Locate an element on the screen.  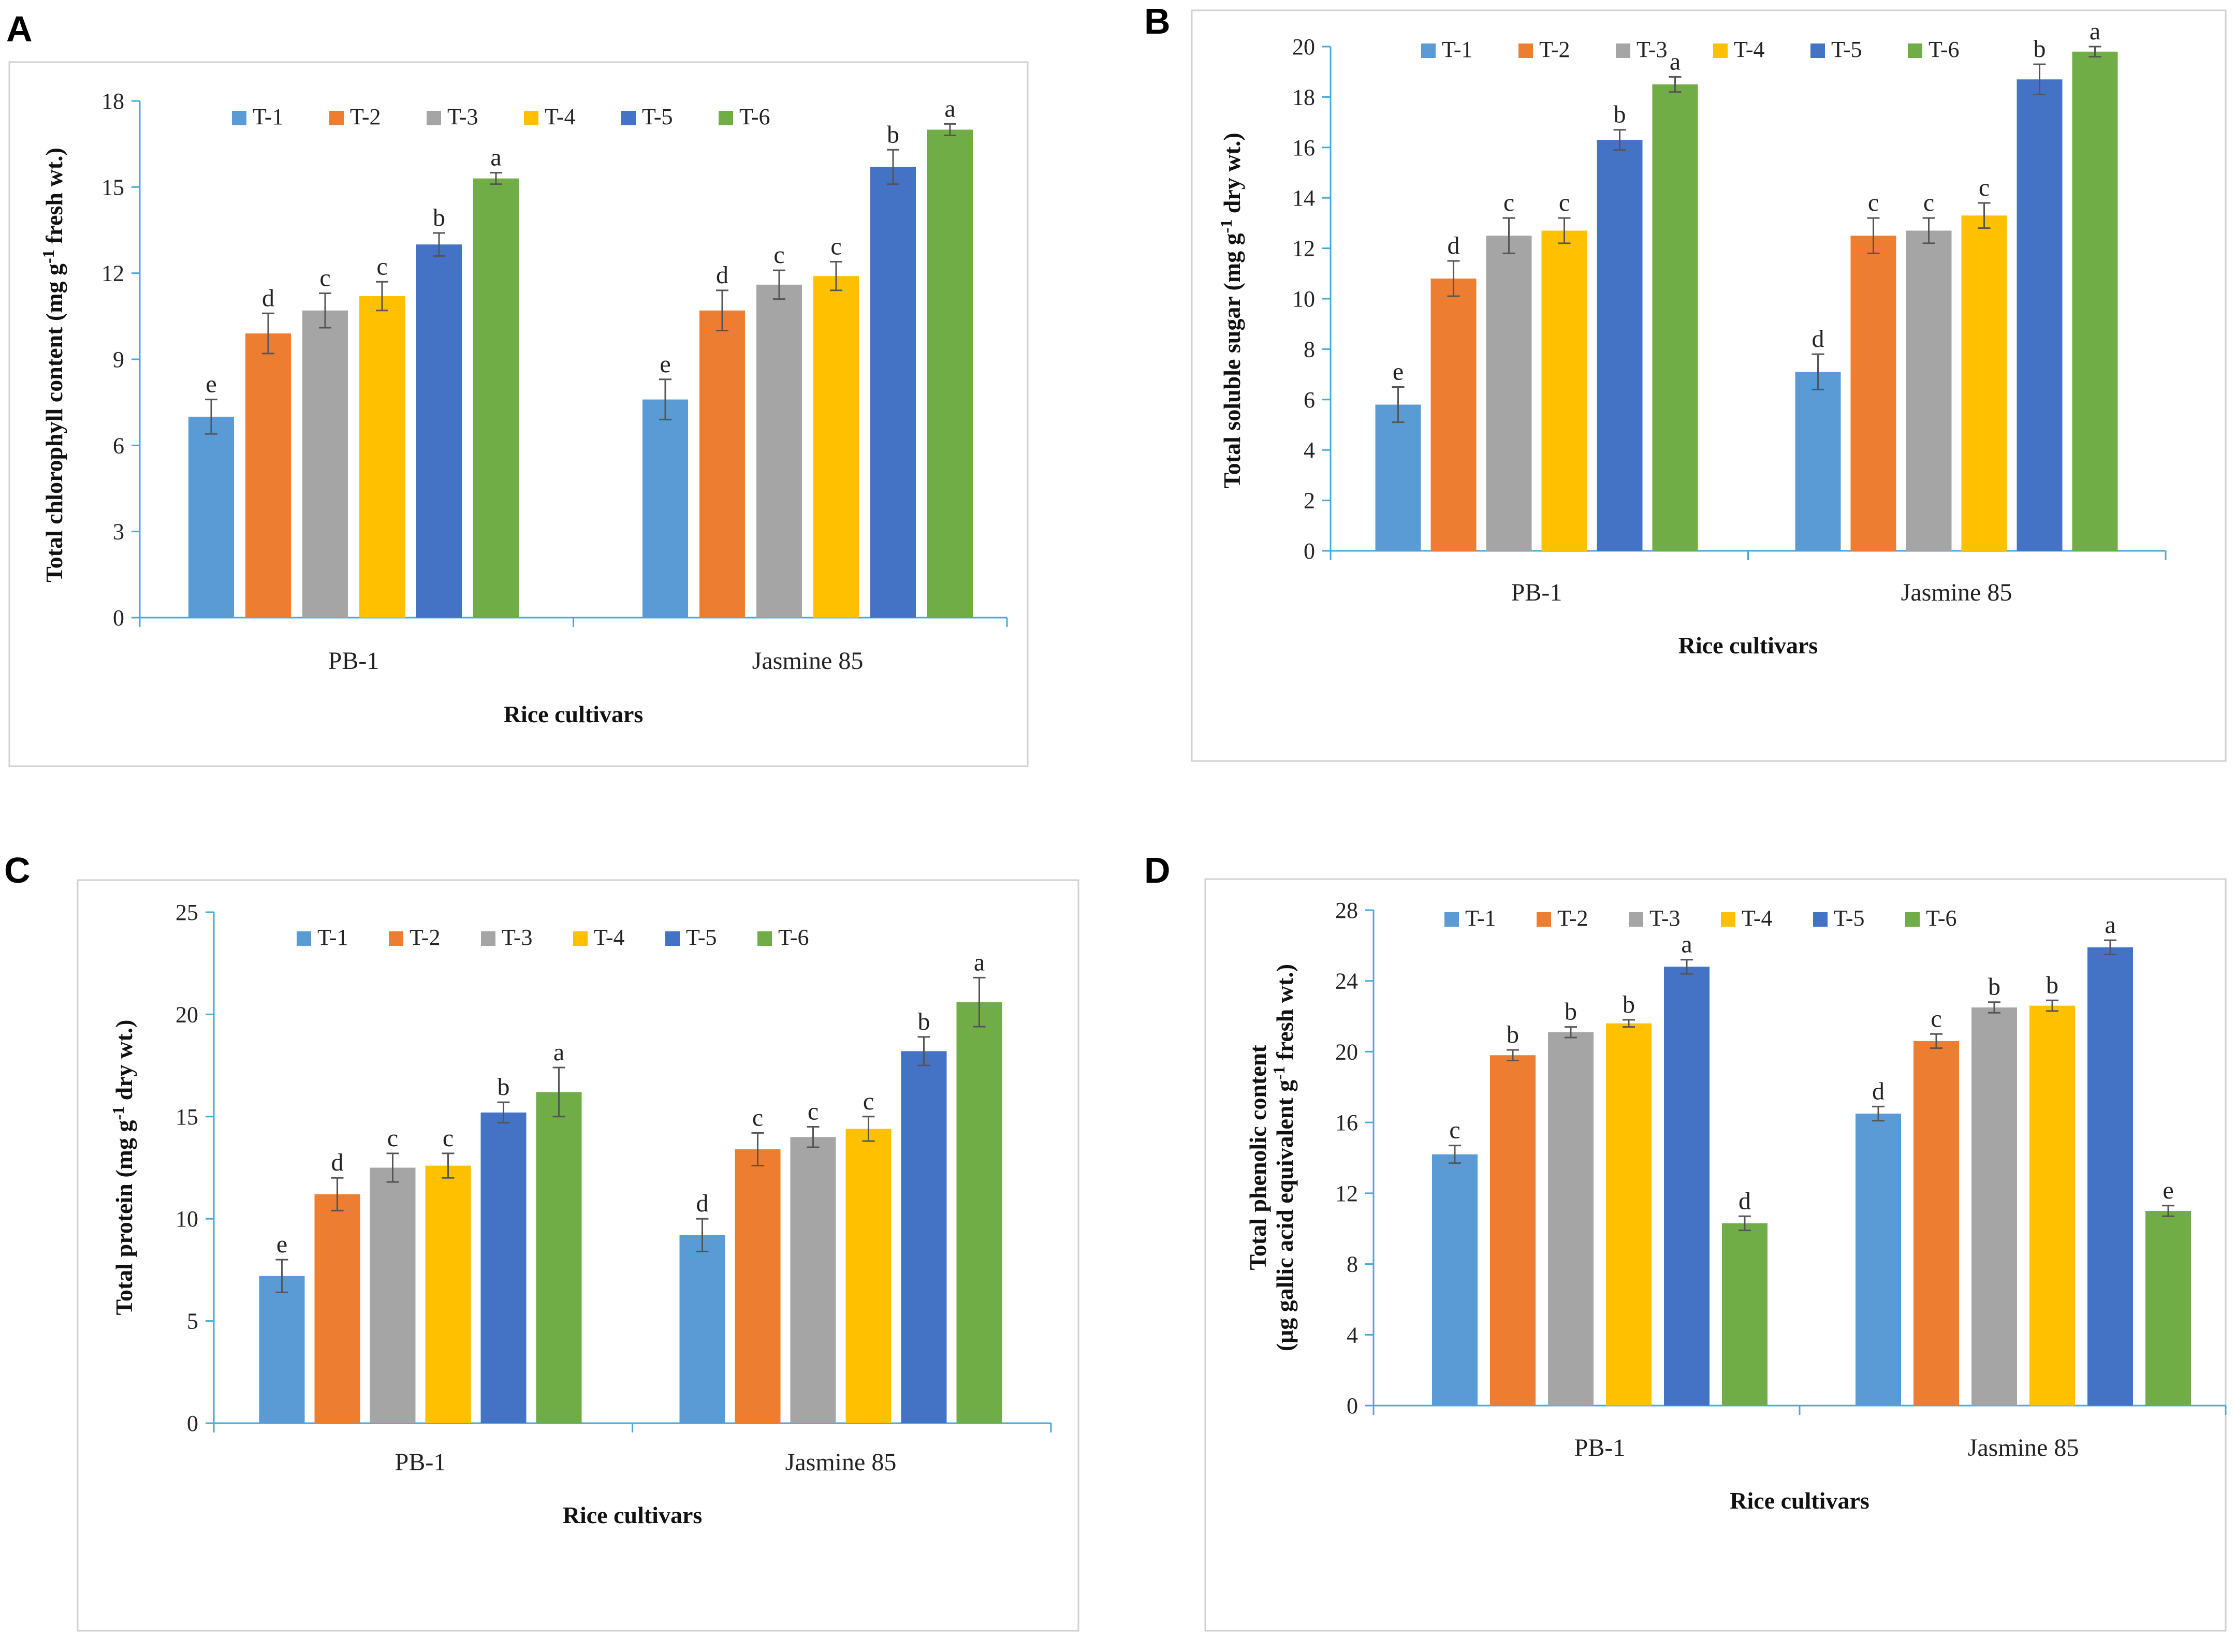
y-tick-label: 5 is located at coordinates (192, 1321).